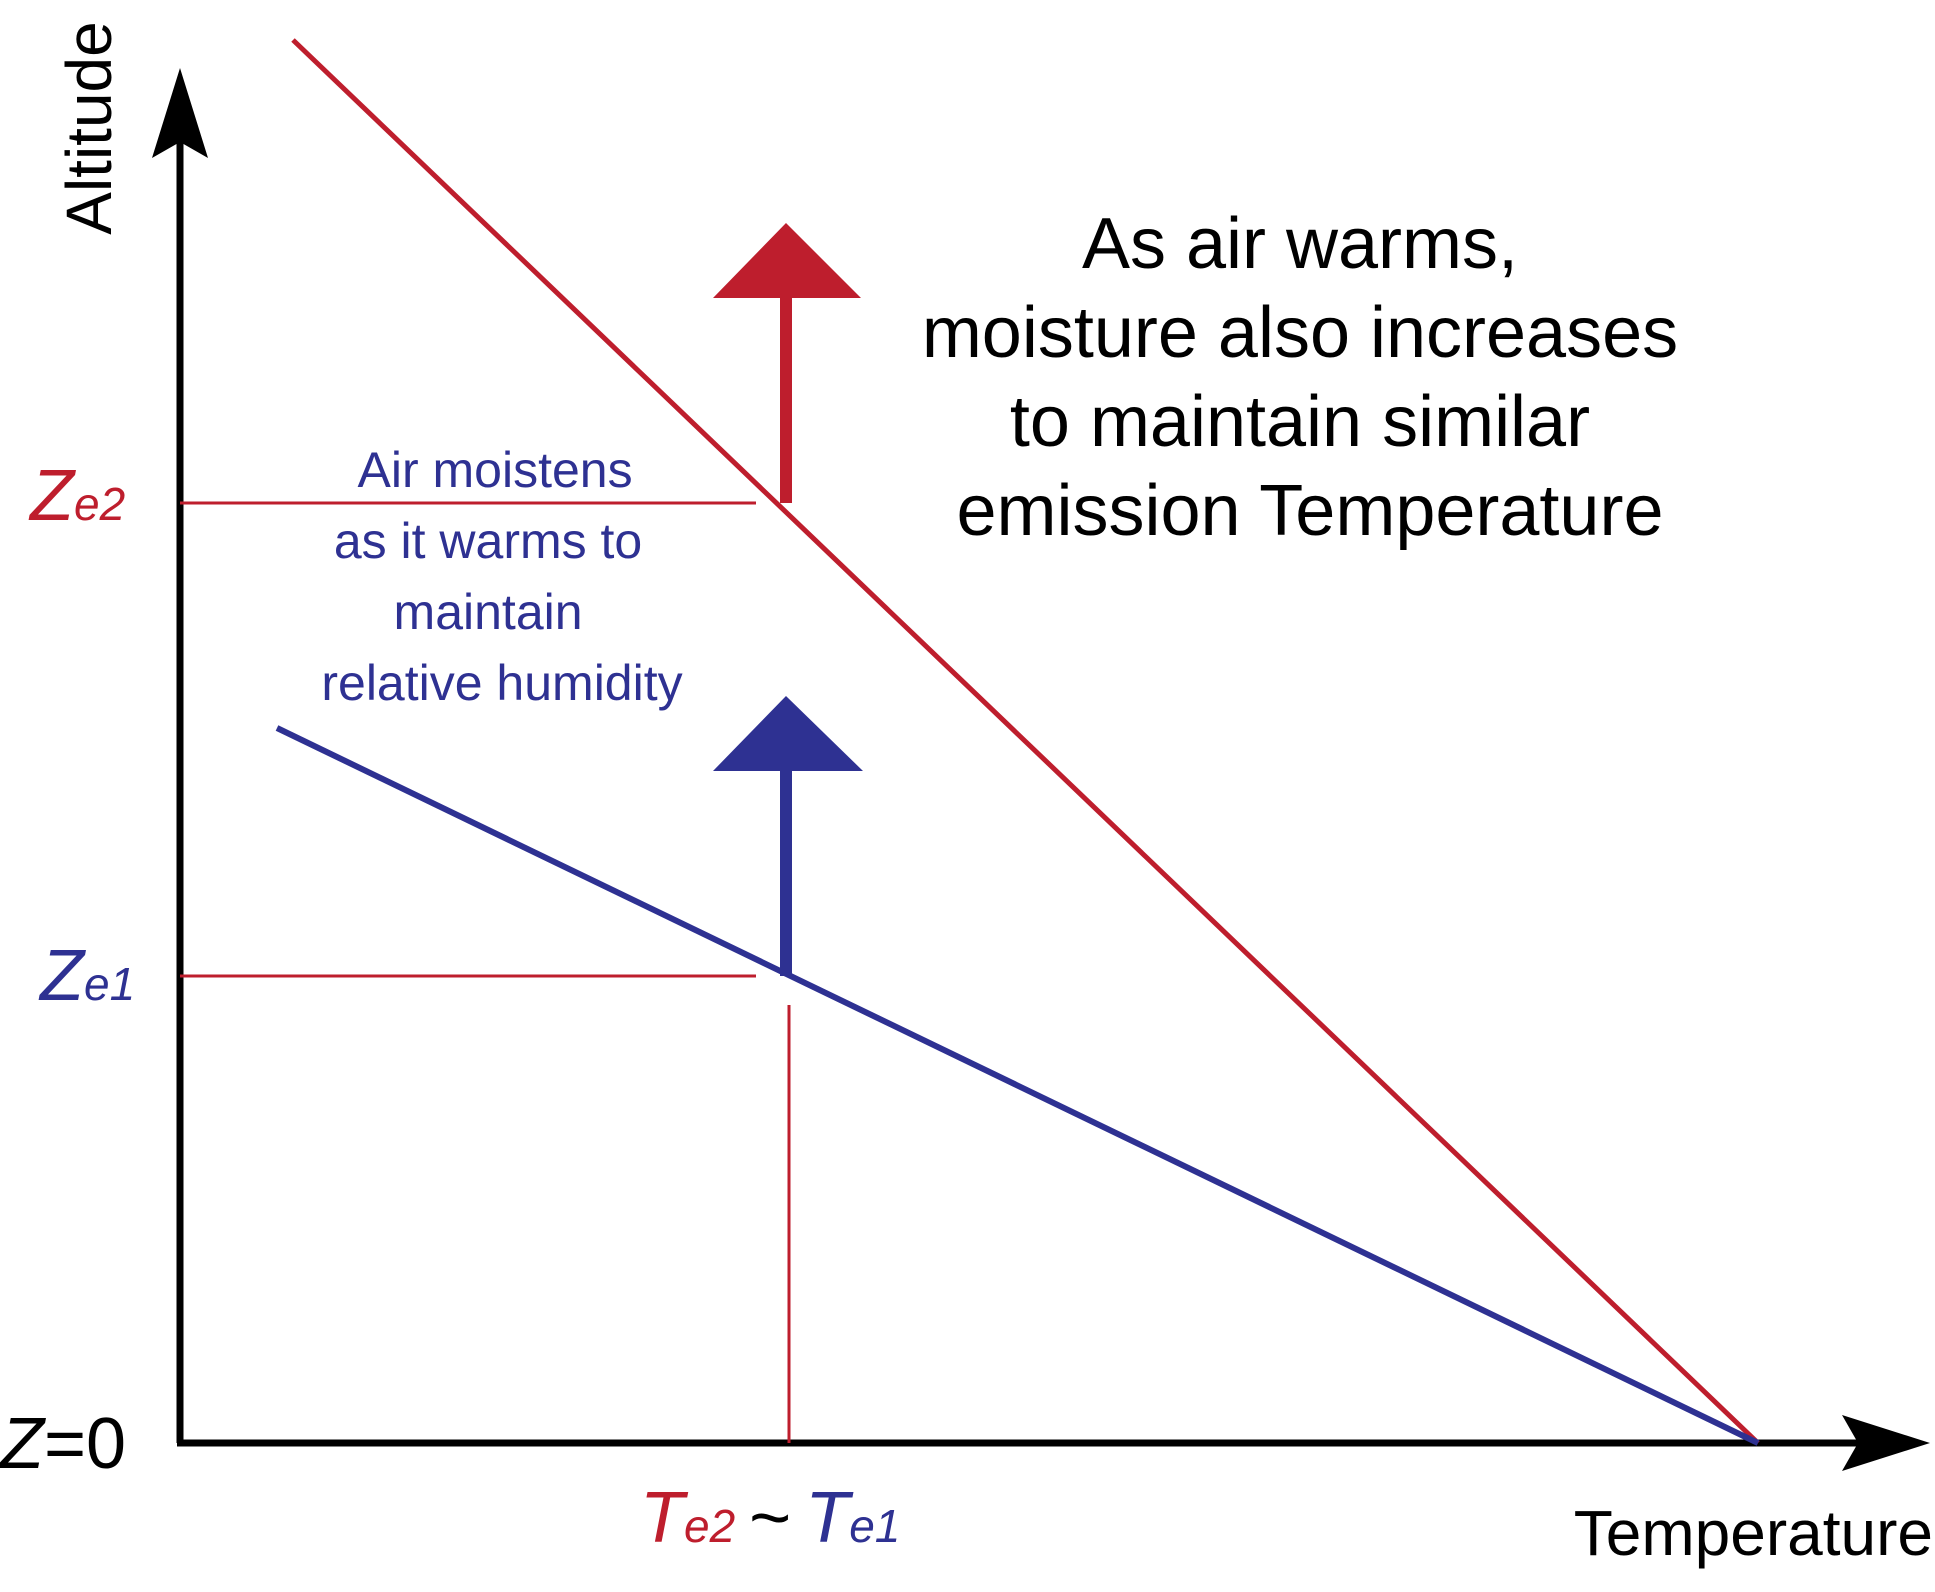 The width and height of the screenshot is (1935, 1592). Describe the element at coordinates (770, 1518) in the screenshot. I see `tick-te: Te2 ~ Te1` at that location.